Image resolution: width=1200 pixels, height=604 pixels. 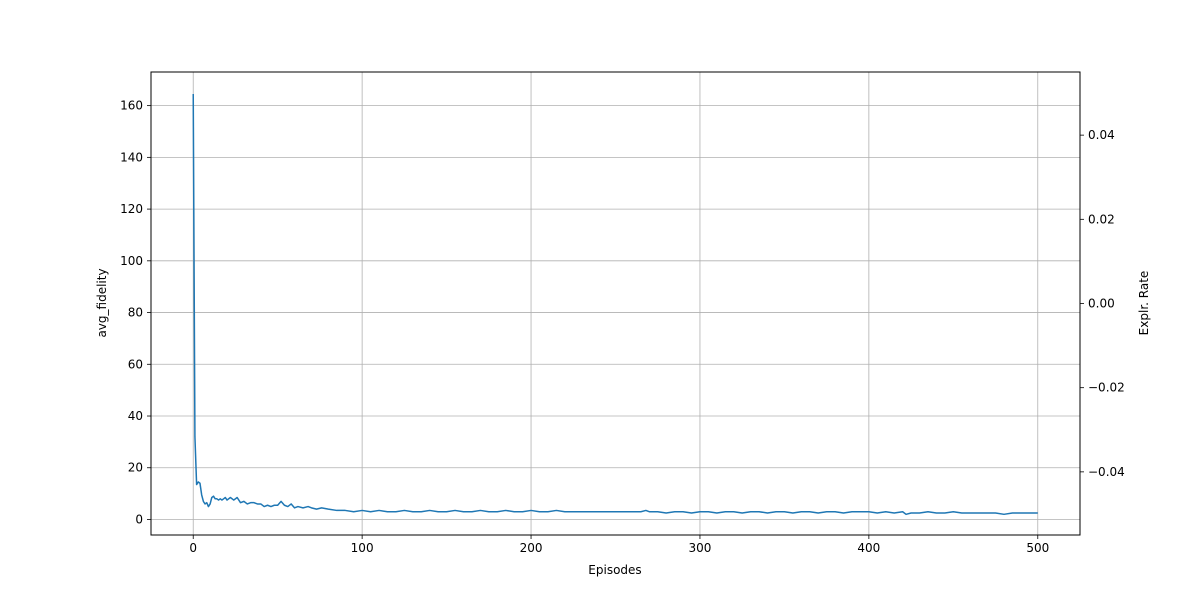 What do you see at coordinates (1106, 388) in the screenshot?
I see `y-right-tick-label: −0.02` at bounding box center [1106, 388].